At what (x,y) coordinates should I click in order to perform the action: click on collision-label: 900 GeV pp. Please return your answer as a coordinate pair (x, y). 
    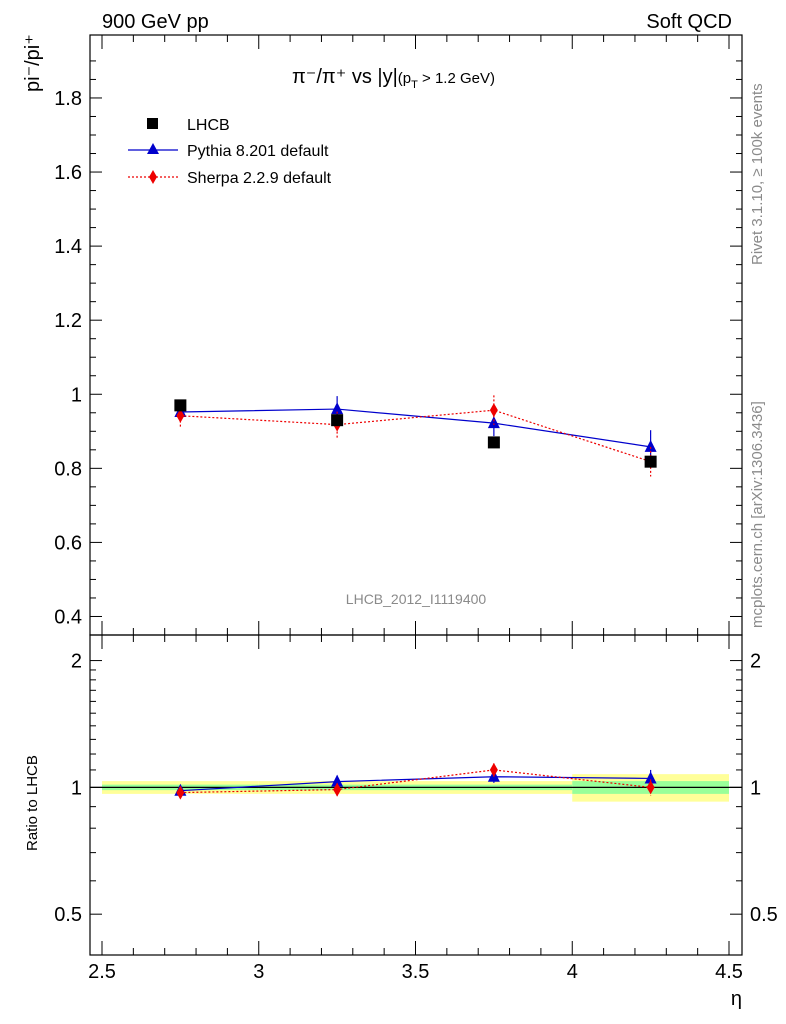
    Looking at the image, I should click on (155, 22).